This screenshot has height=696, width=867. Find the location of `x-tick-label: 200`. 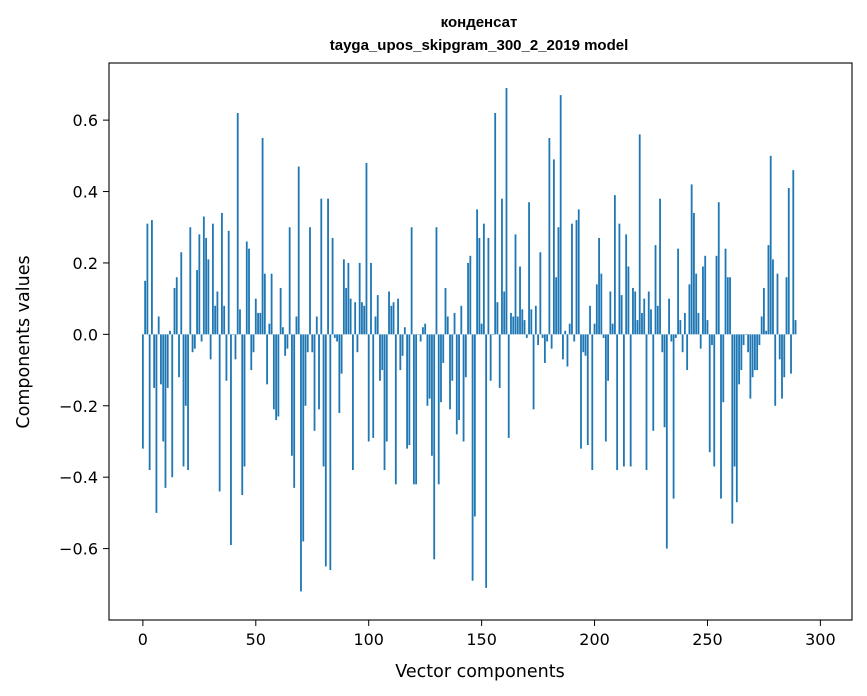

x-tick-label: 200 is located at coordinates (594, 639).